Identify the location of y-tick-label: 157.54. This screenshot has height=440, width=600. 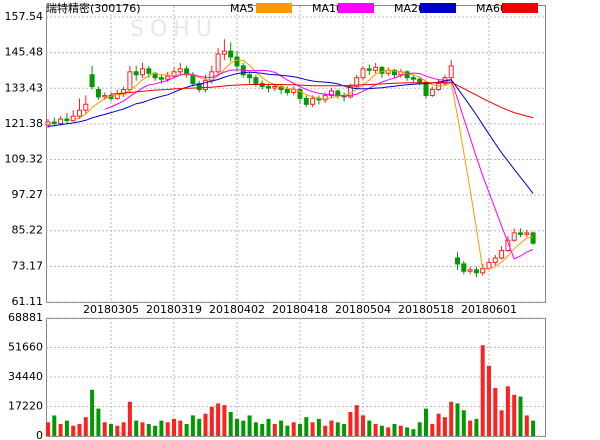
(24, 16).